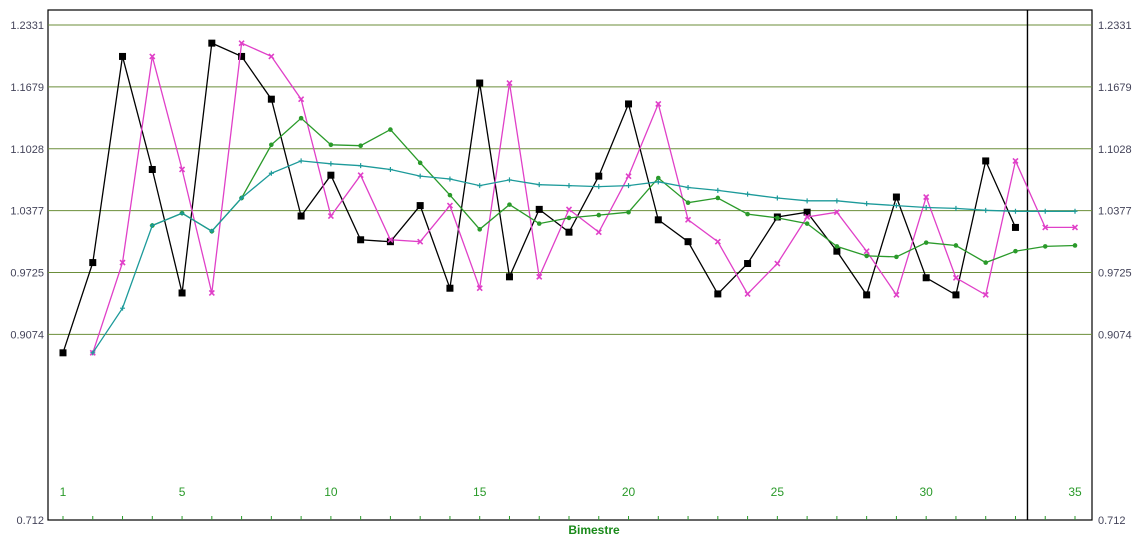 The height and width of the screenshot is (541, 1142). Describe the element at coordinates (1112, 521) in the screenshot. I see `y-tick-label-right: 0.712` at that location.